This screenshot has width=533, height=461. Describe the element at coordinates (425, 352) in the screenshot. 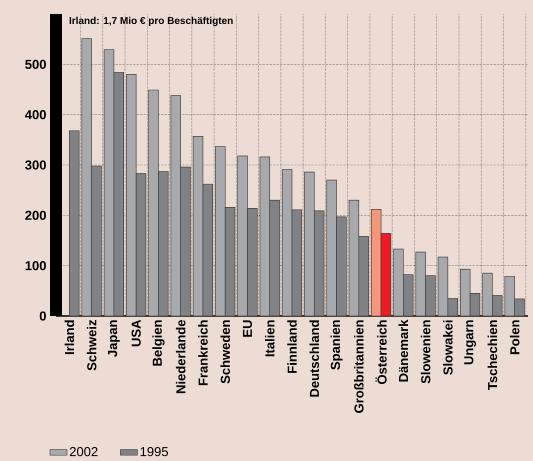

I see `x-tick-label: Slowenien` at that location.